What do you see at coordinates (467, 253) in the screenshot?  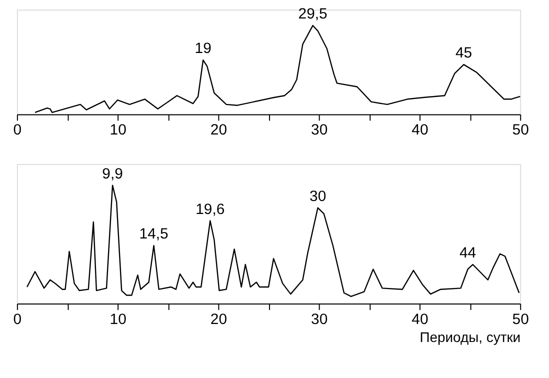 I see `annotation: 44` at bounding box center [467, 253].